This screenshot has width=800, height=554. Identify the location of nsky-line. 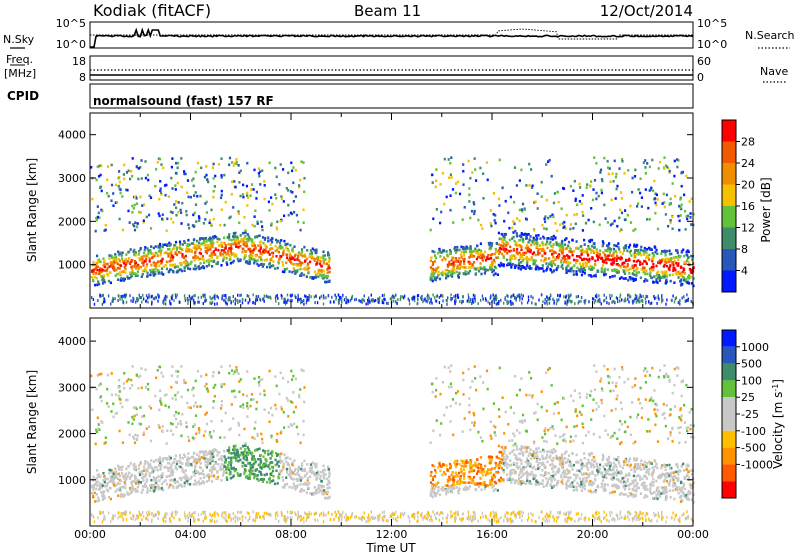
(392, 37).